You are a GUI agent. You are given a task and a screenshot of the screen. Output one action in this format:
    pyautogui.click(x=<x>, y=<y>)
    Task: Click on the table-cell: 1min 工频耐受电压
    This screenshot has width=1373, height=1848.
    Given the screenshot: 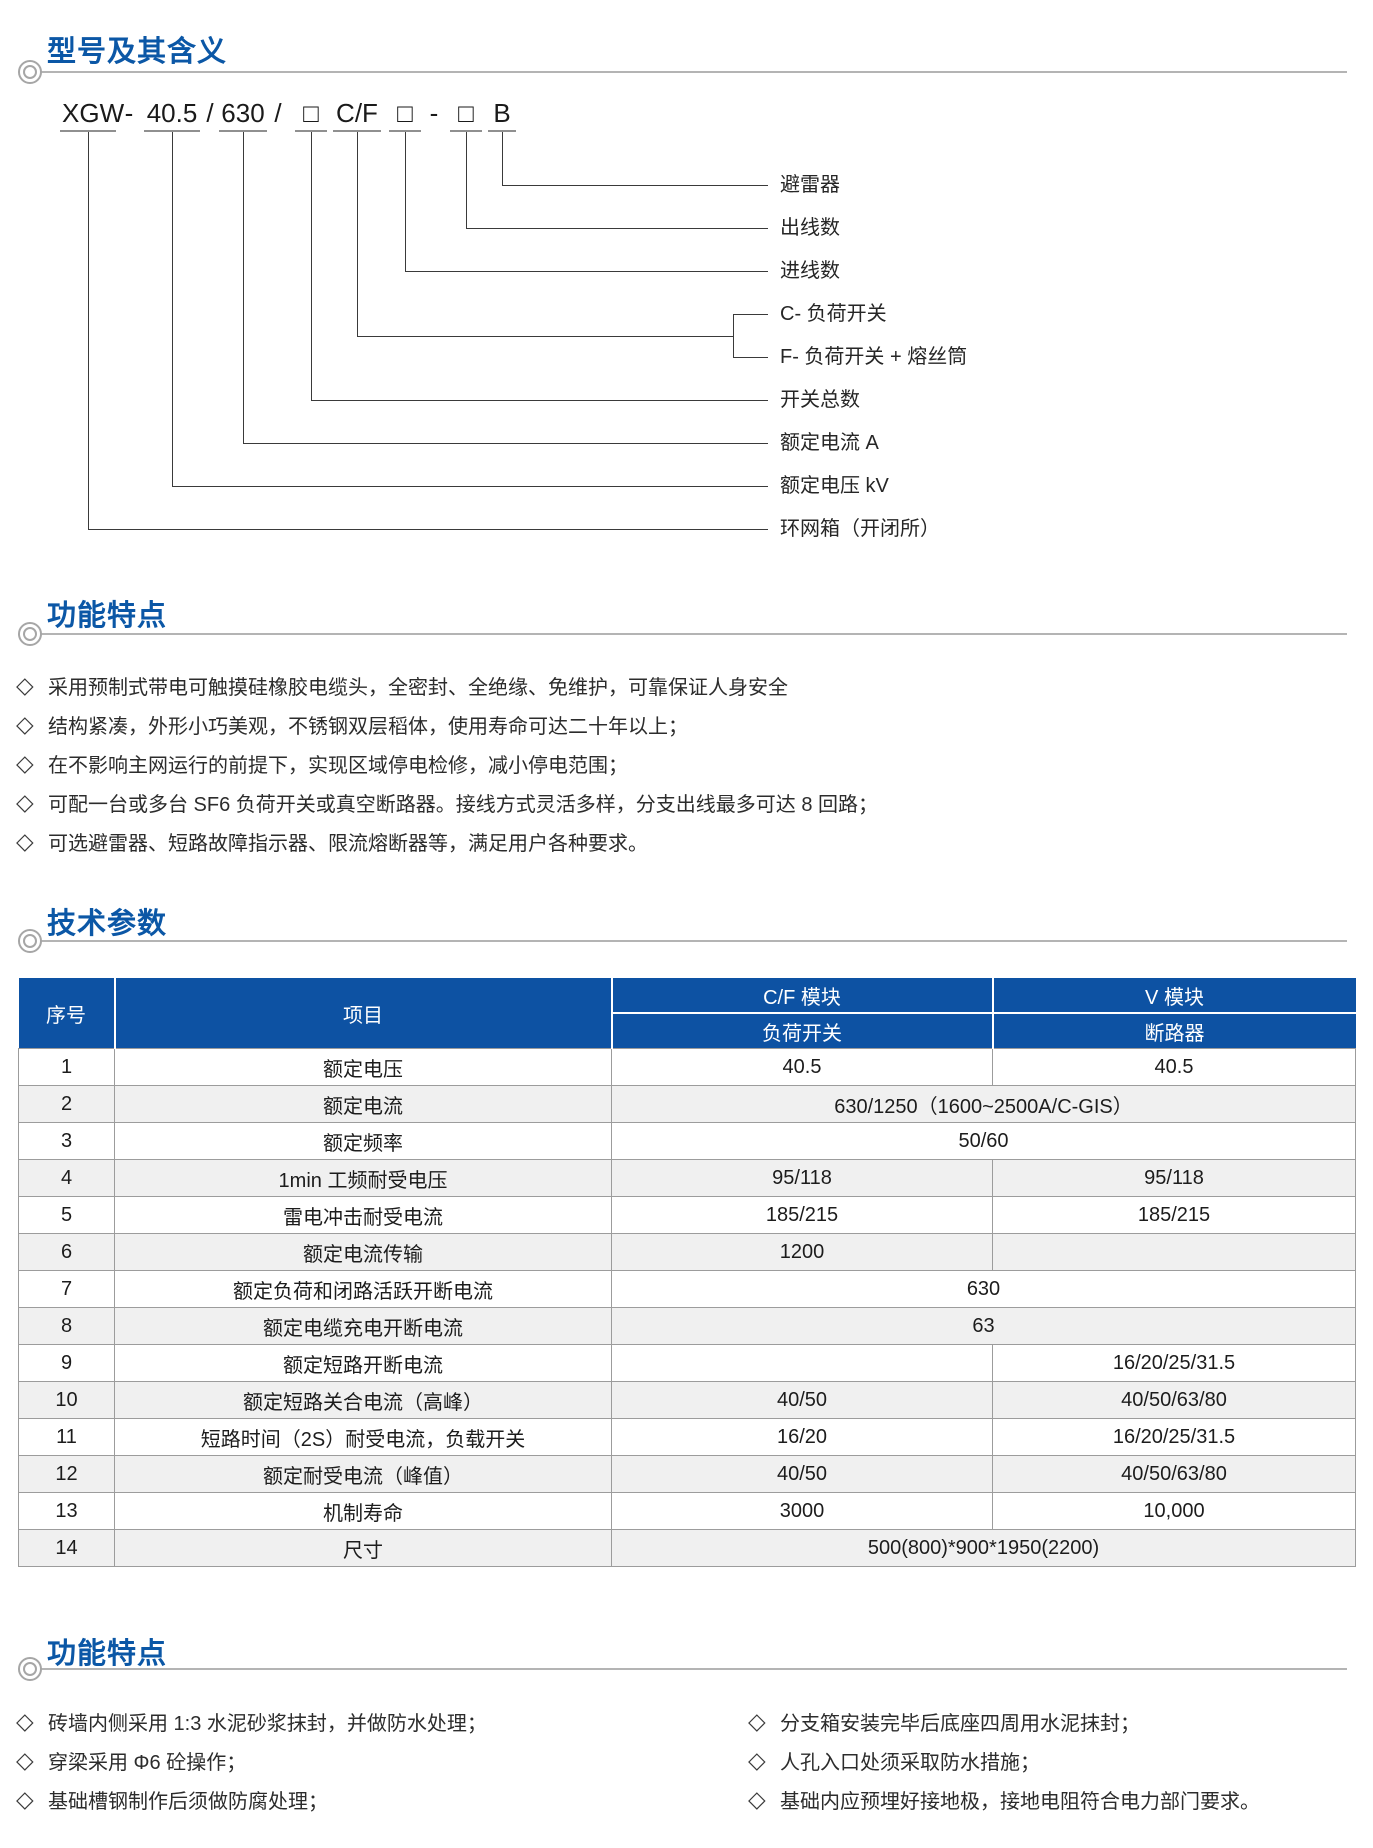 What is the action you would take?
    pyautogui.click(x=363, y=1178)
    